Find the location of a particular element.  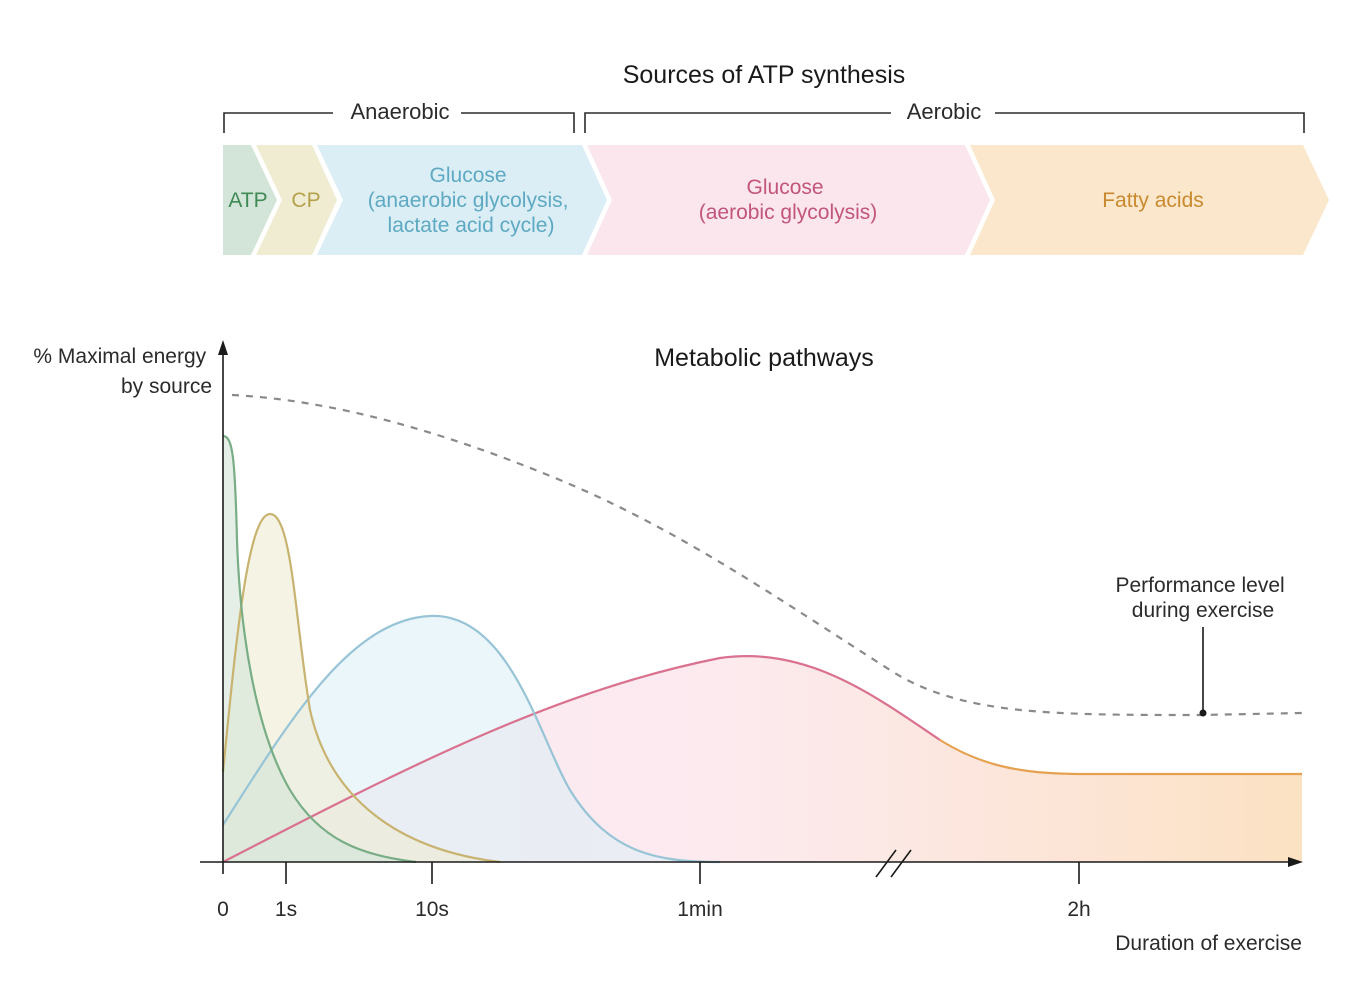

stage-cp is located at coordinates (296, 200).